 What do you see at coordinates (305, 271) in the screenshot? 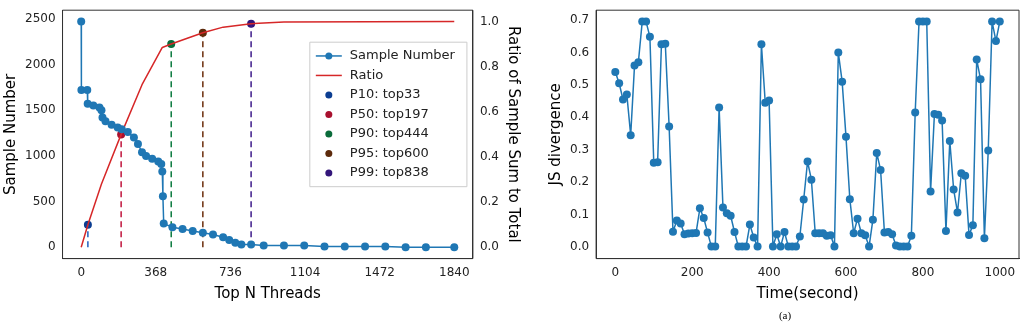
I see `x-tick-label: 1104` at bounding box center [305, 271].